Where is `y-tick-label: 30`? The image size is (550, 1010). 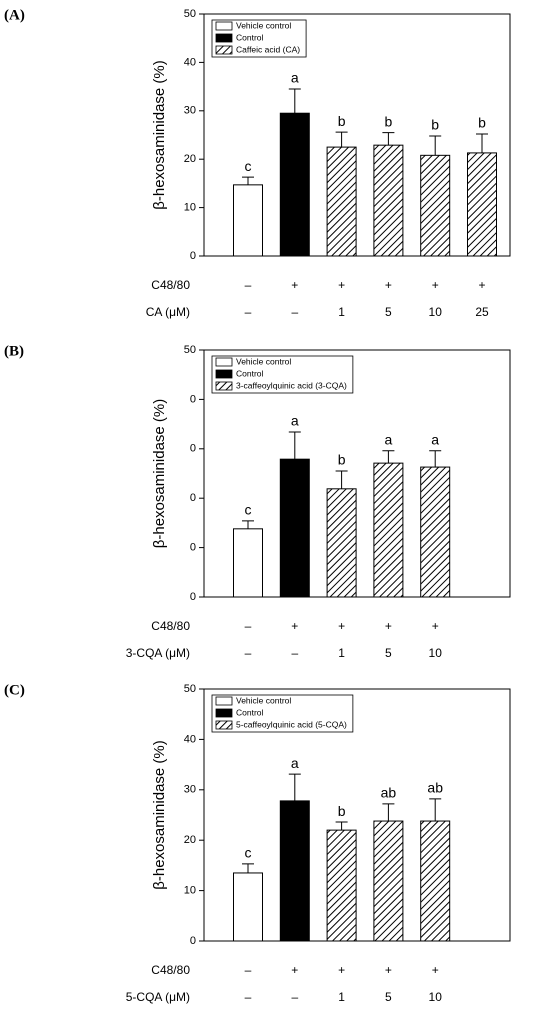 y-tick-label: 30 is located at coordinates (190, 790).